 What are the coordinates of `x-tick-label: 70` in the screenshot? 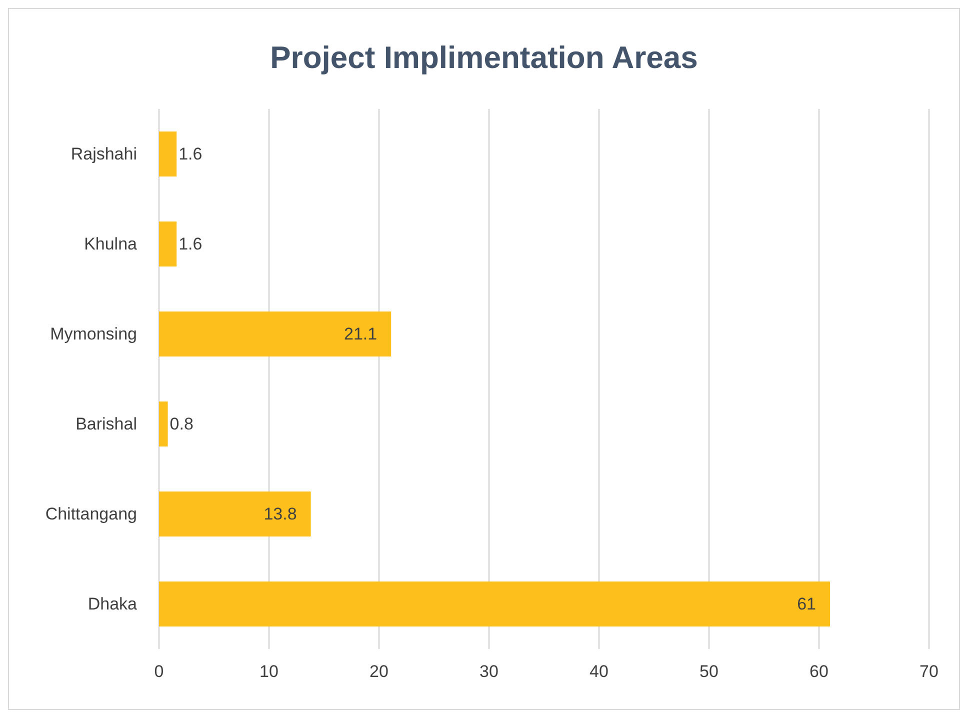 It's located at (929, 671).